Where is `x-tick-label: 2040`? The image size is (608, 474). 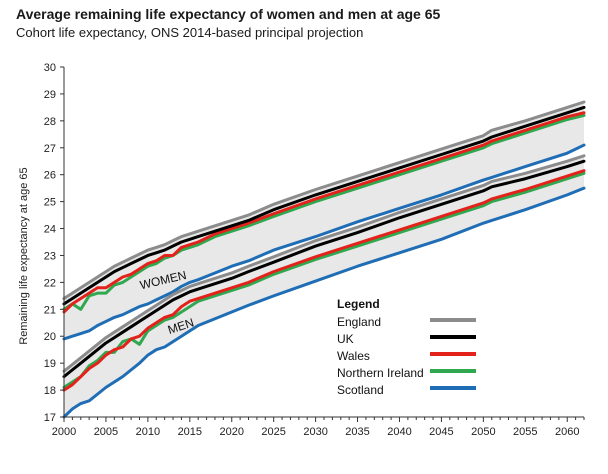 x-tick-label: 2040 is located at coordinates (399, 432).